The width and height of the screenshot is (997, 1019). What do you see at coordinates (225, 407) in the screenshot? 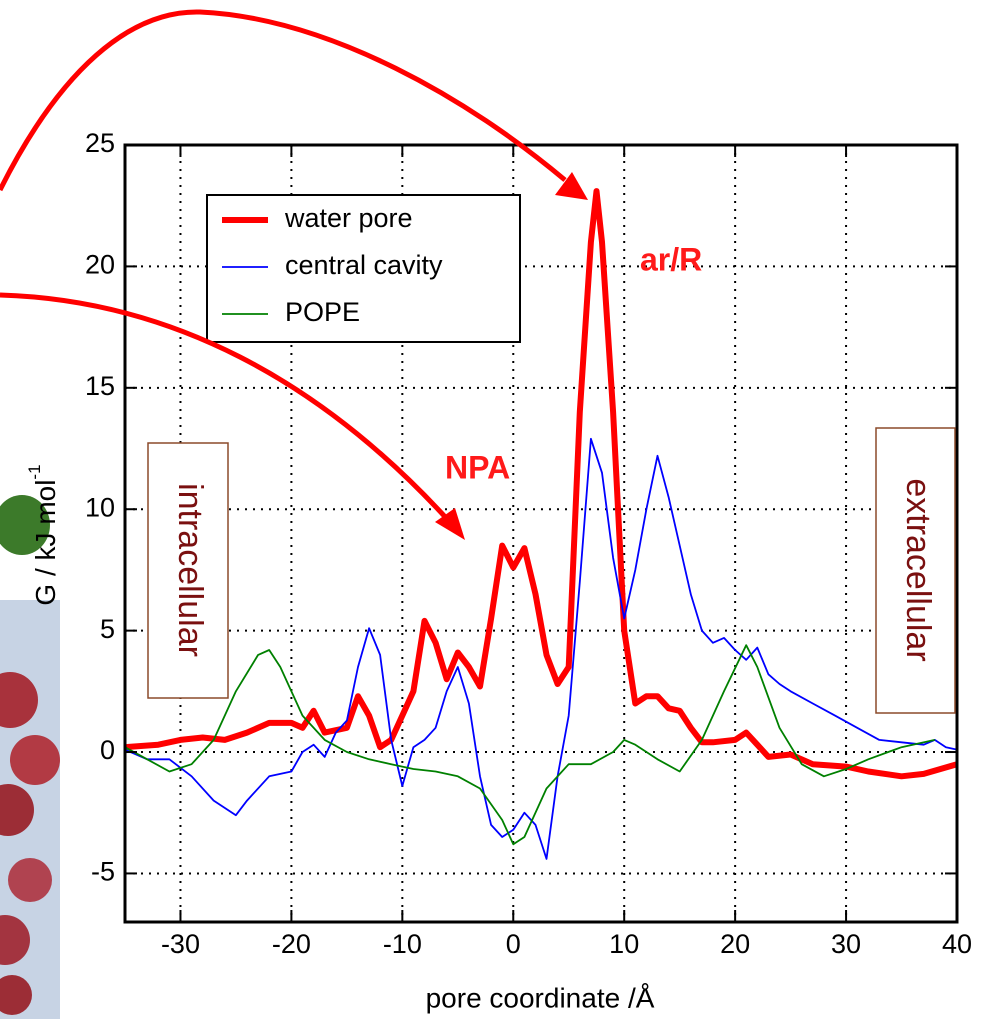
I see `arrow-npa` at bounding box center [225, 407].